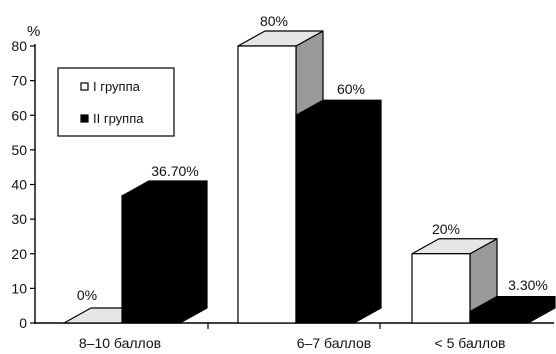 This screenshot has width=556, height=354. Describe the element at coordinates (33, 31) in the screenshot. I see `y-axis-label: %` at that location.